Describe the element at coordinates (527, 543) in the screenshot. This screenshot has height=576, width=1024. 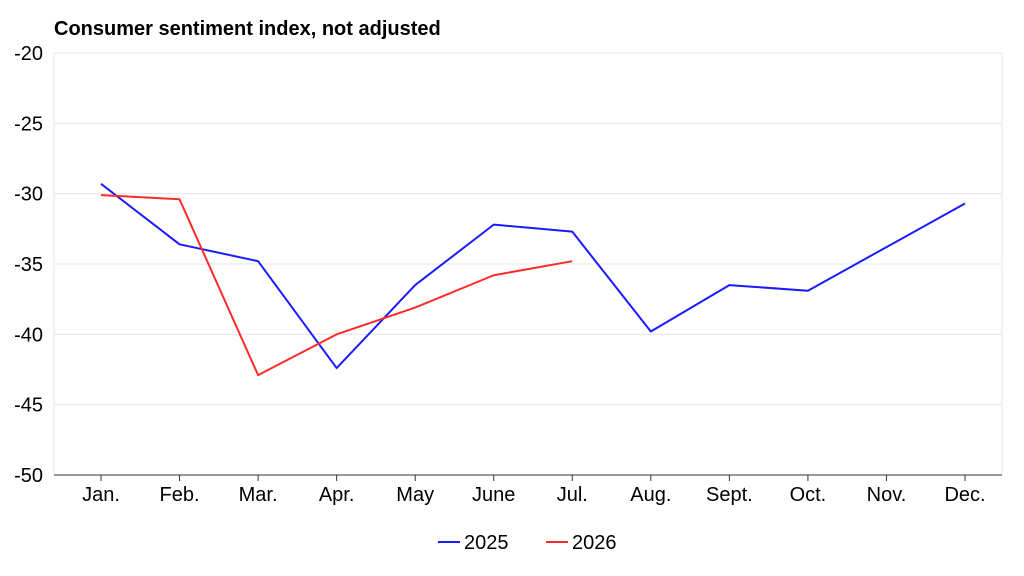
I see `legend: 2025 2026` at that location.